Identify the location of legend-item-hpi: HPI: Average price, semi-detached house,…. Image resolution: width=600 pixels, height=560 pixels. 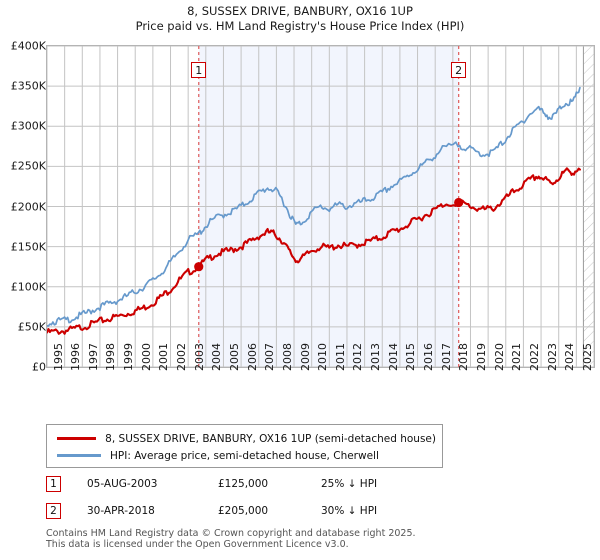
(244, 455).